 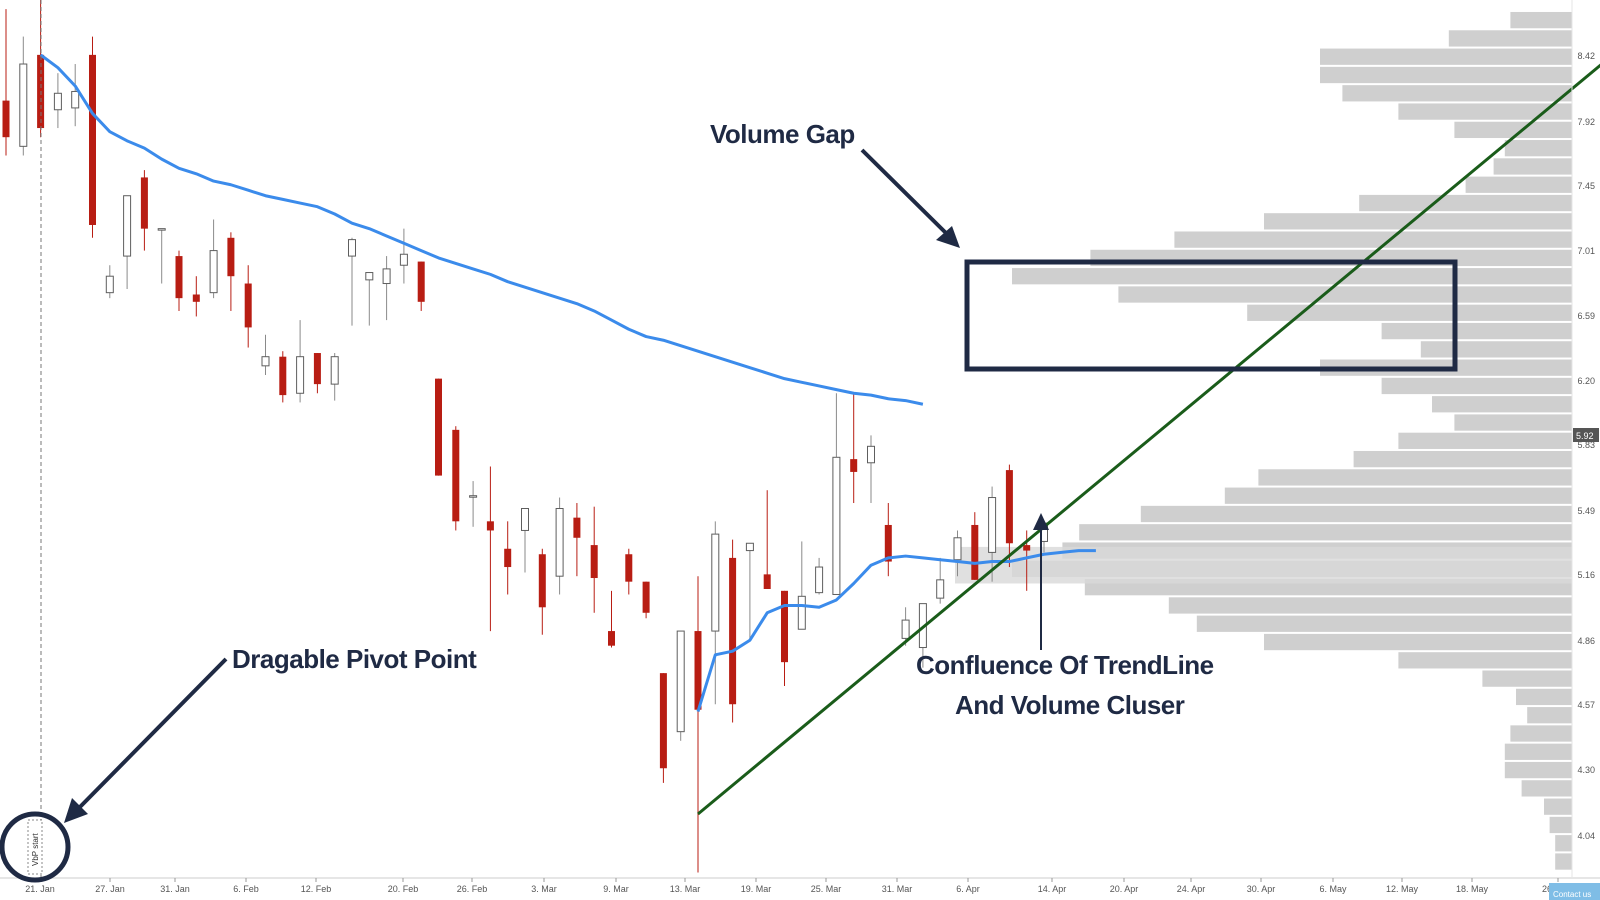 I want to click on pivot-arrow-shaft, so click(x=150, y=735).